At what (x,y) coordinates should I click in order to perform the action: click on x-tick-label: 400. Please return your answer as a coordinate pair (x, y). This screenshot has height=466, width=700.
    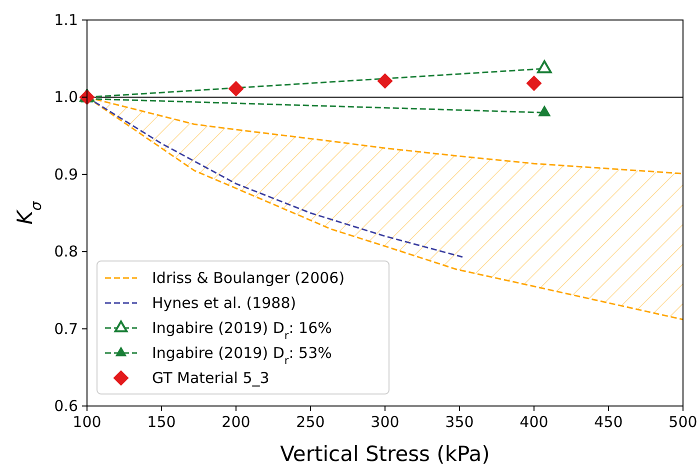
    Looking at the image, I should click on (534, 422).